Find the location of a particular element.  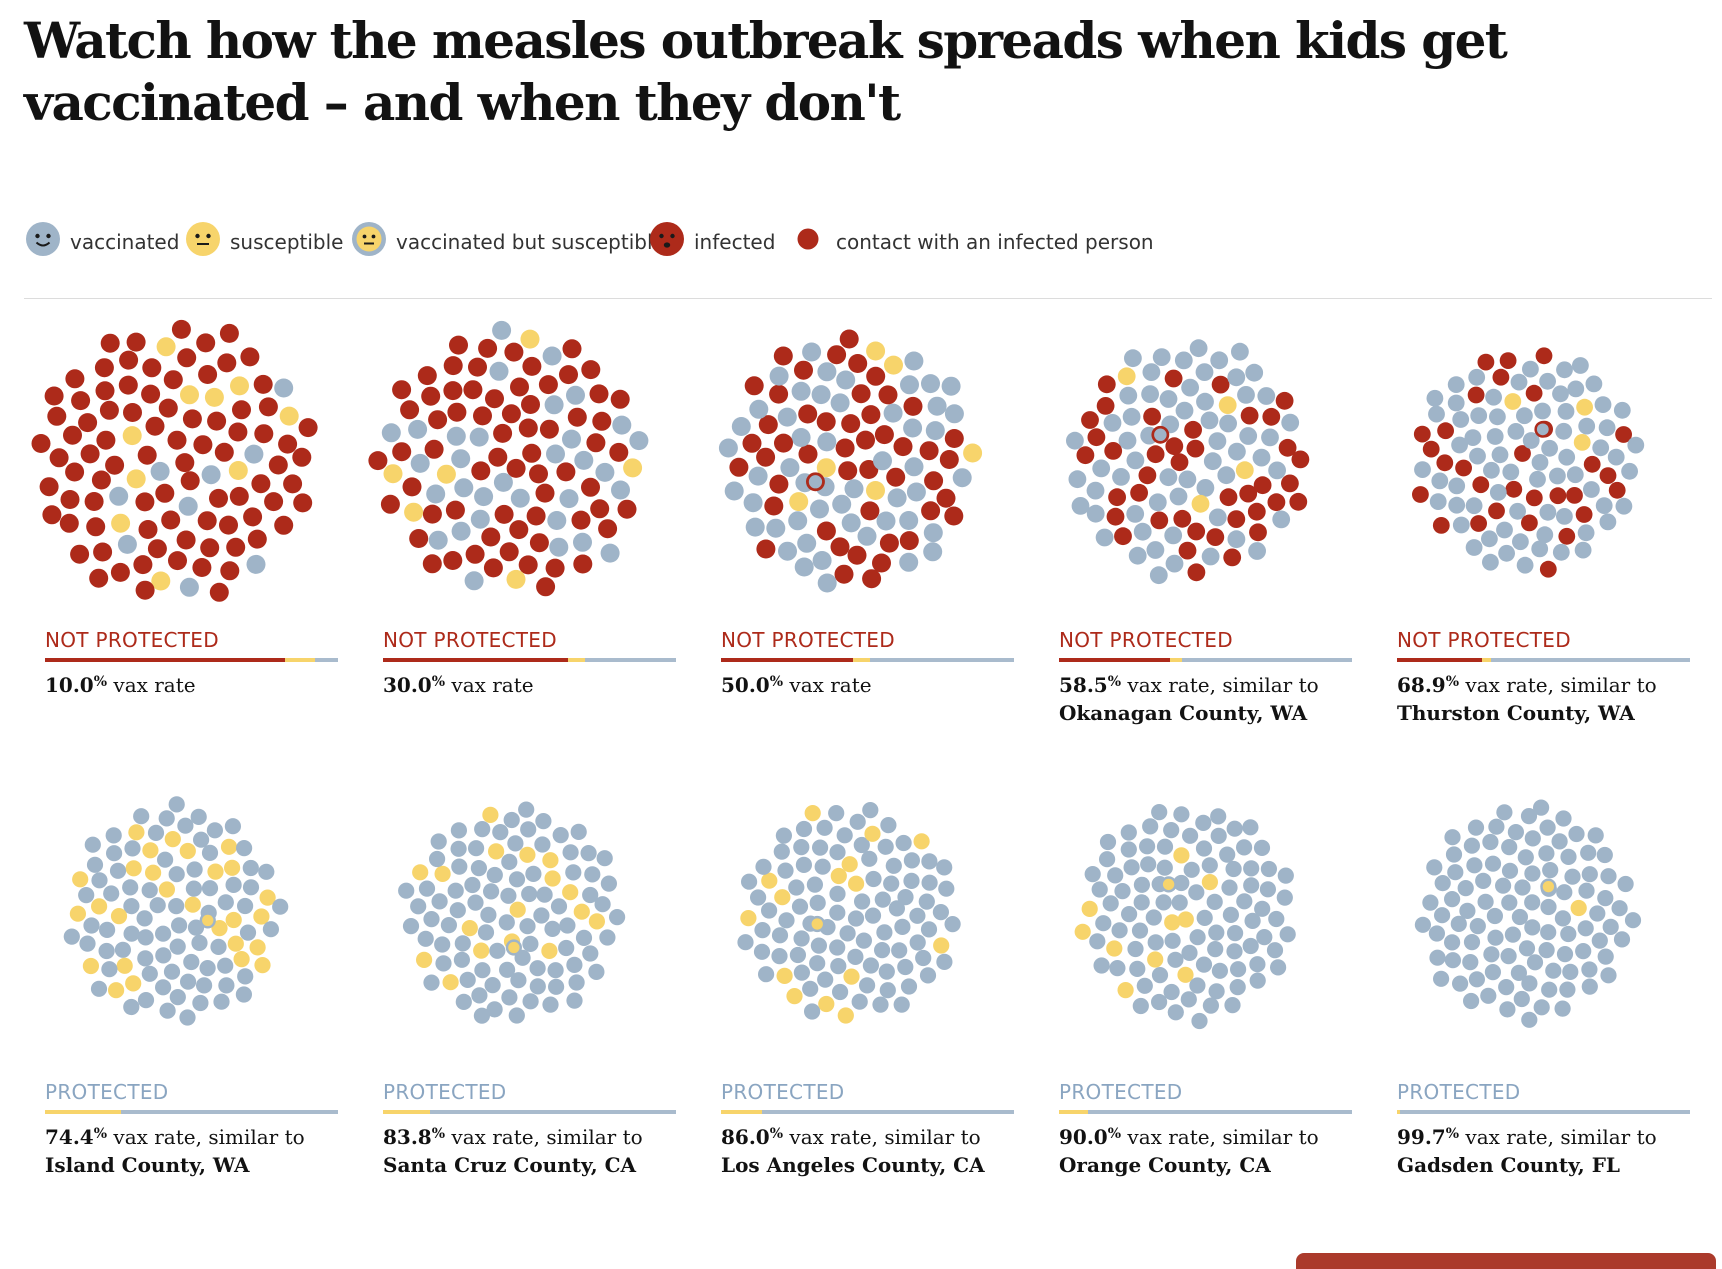

vax-rate-value: 74.4 is located at coordinates (69, 1137).